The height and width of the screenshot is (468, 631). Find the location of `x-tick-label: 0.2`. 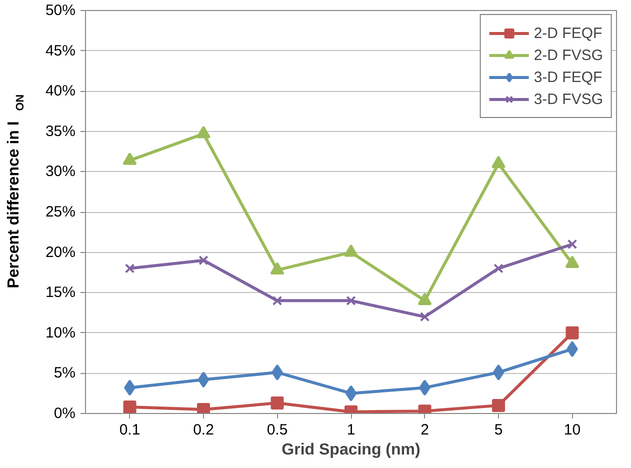

x-tick-label: 0.2 is located at coordinates (203, 430).